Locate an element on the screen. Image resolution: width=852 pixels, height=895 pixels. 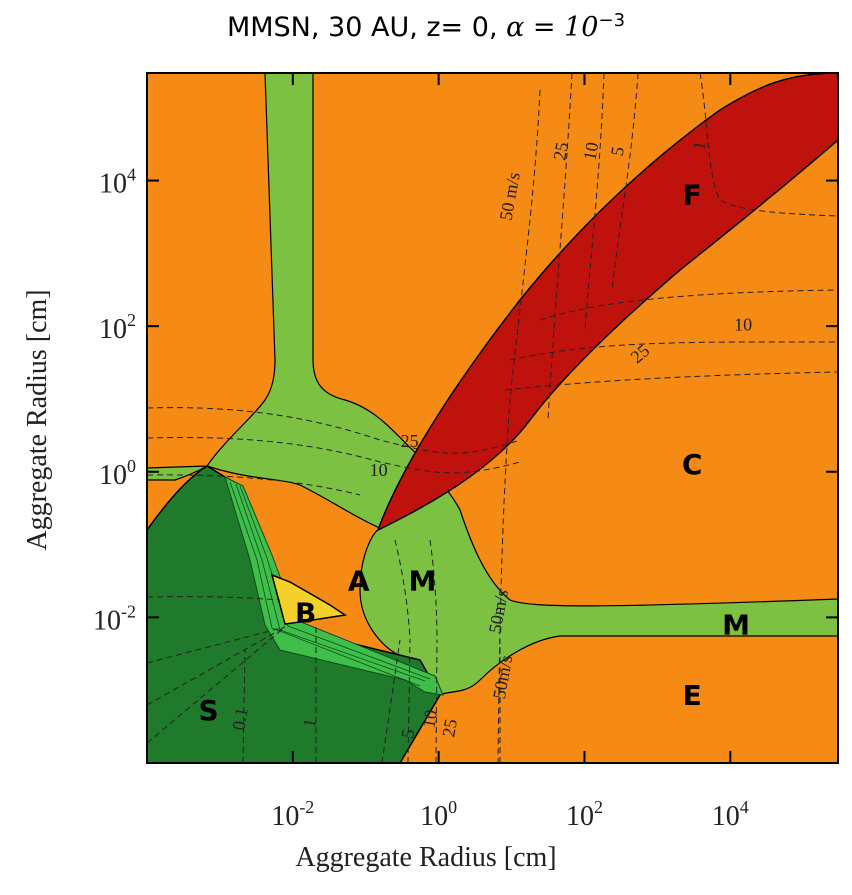
title-alpha: α = 10 is located at coordinates (552, 27).